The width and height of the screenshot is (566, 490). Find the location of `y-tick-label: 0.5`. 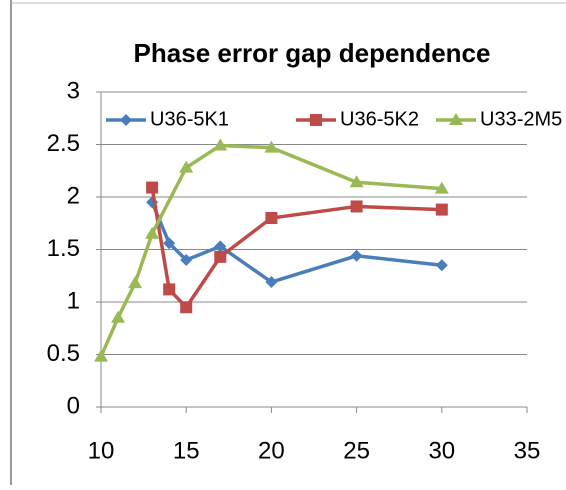

y-tick-label: 0.5 is located at coordinates (63, 353).